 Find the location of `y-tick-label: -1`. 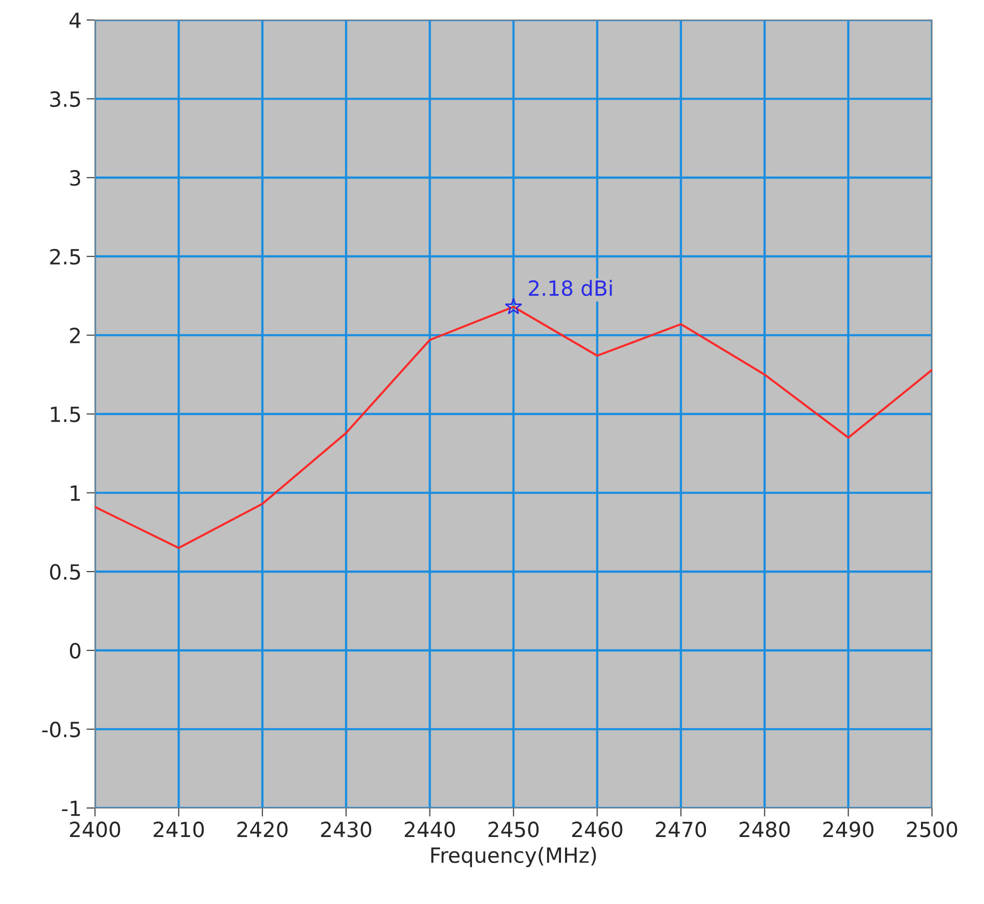

y-tick-label: -1 is located at coordinates (71, 808).